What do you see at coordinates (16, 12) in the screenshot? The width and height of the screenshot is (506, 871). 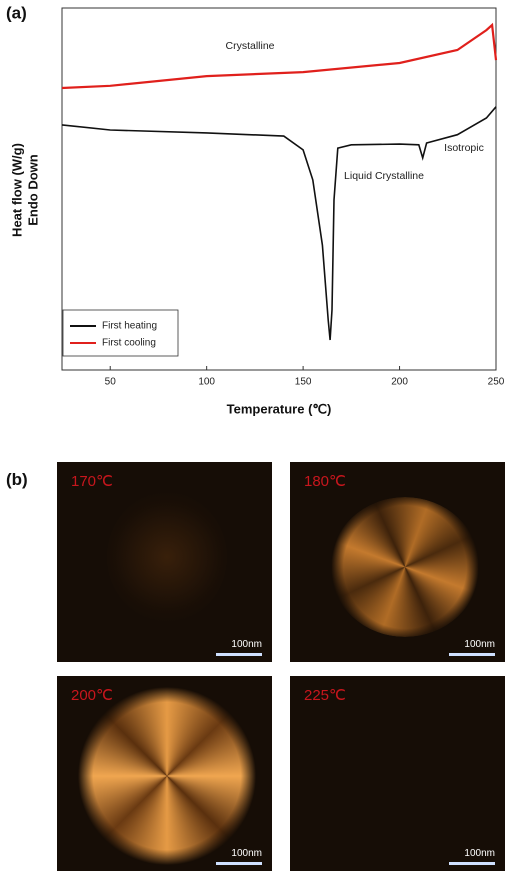 I see `panel-label: (a)` at bounding box center [16, 12].